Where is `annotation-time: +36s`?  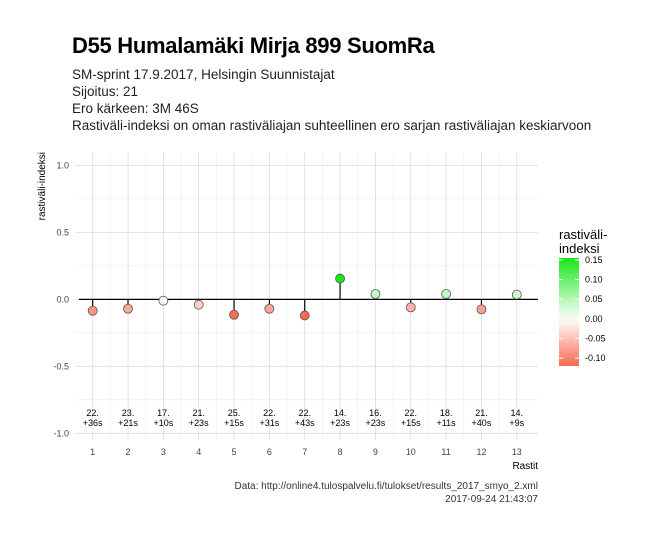
annotation-time: +36s is located at coordinates (93, 423).